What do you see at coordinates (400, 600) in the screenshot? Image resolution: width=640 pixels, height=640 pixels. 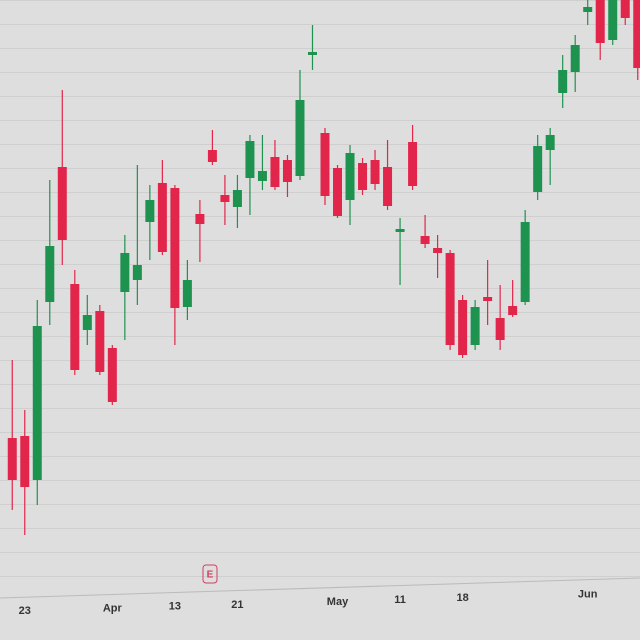 I see `x-tick-label: 11` at bounding box center [400, 600].